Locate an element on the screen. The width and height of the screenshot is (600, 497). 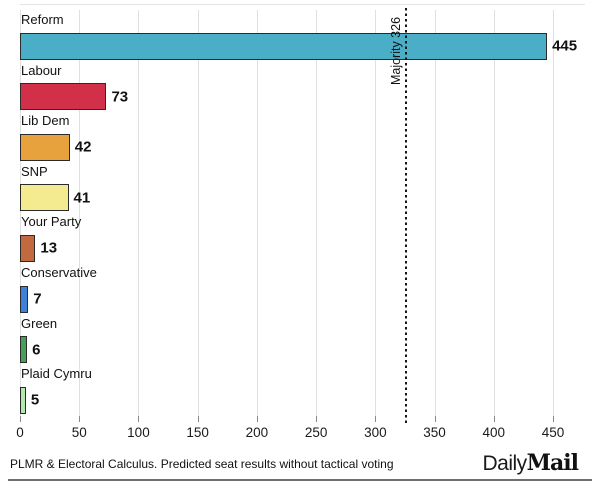
category-label-plaid-cymru: Plaid Cymru is located at coordinates (56, 374).